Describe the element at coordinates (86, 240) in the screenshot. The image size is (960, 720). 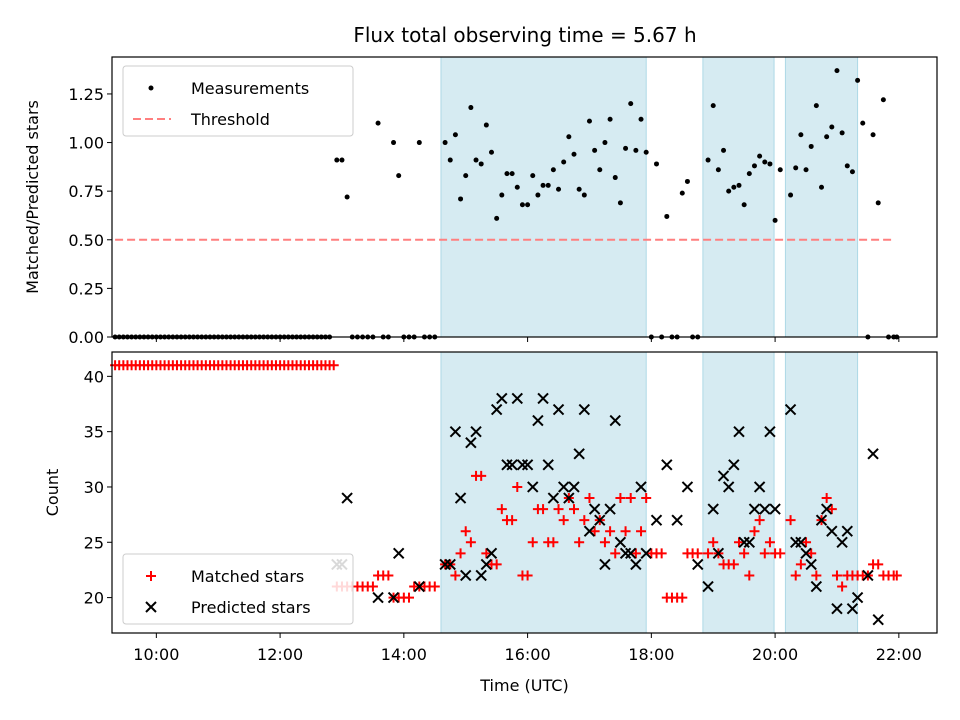
I see `y-tick-label: 0.50` at that location.